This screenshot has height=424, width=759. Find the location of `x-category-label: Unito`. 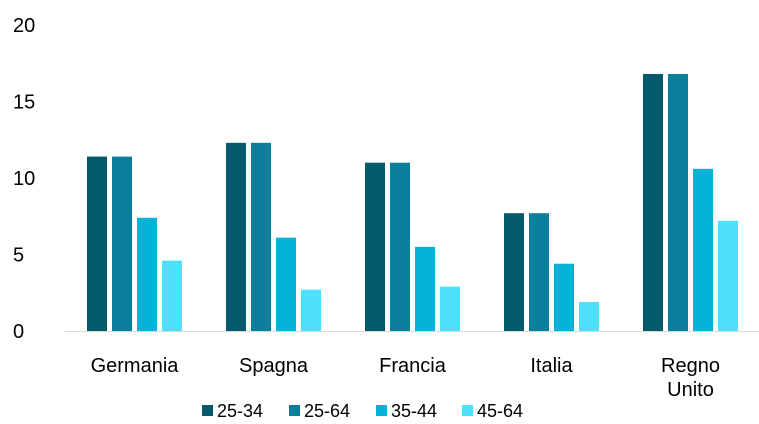

x-category-label: Unito is located at coordinates (690, 390).